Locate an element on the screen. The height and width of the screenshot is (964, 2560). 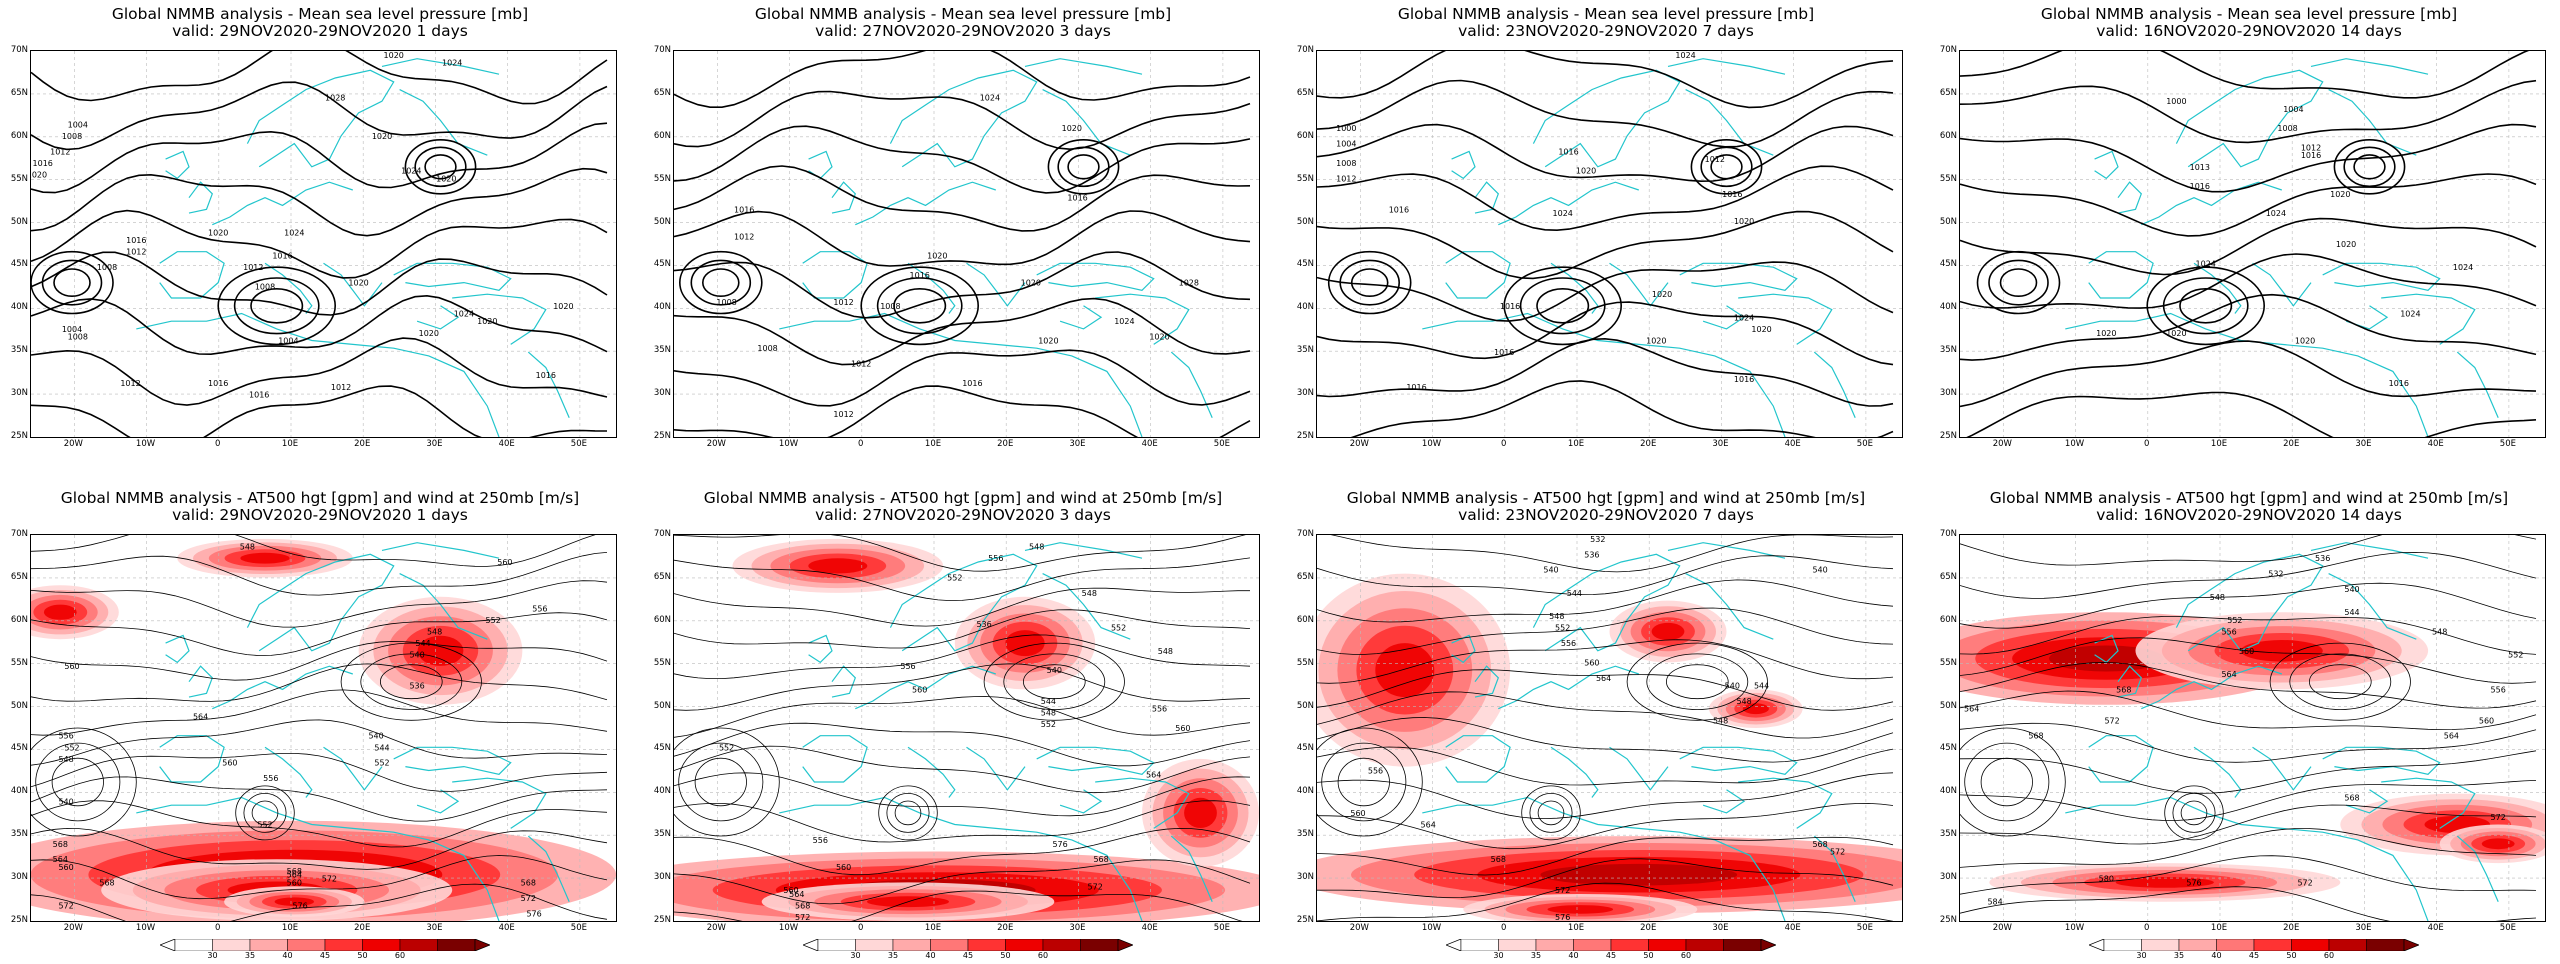
contour-label: 1008 is located at coordinates (2287, 128).